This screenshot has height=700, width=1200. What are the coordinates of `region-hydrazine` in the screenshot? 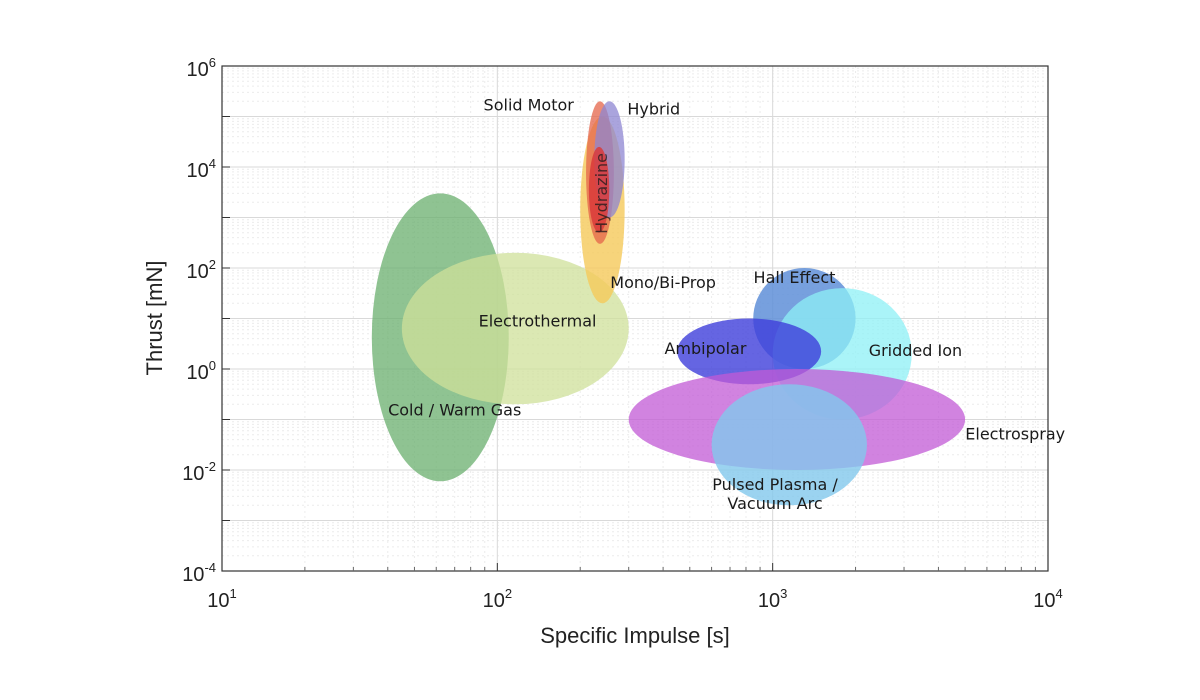 It's located at (599, 189).